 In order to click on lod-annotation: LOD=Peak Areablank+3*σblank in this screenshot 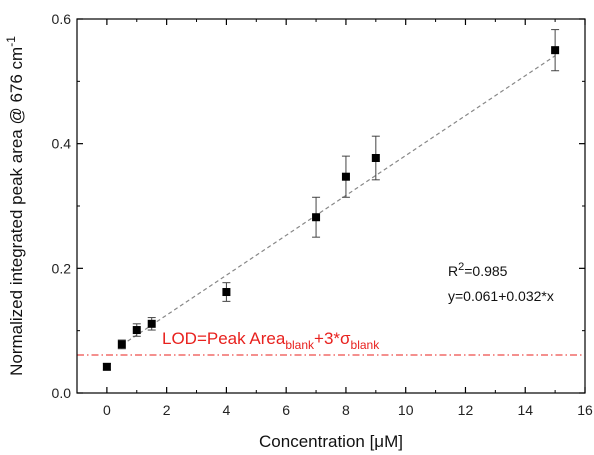, I will do `click(271, 340)`.